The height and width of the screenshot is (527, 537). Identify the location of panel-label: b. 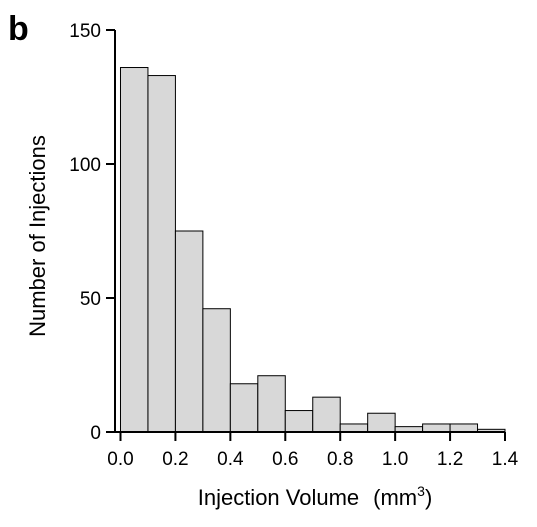
(18, 29).